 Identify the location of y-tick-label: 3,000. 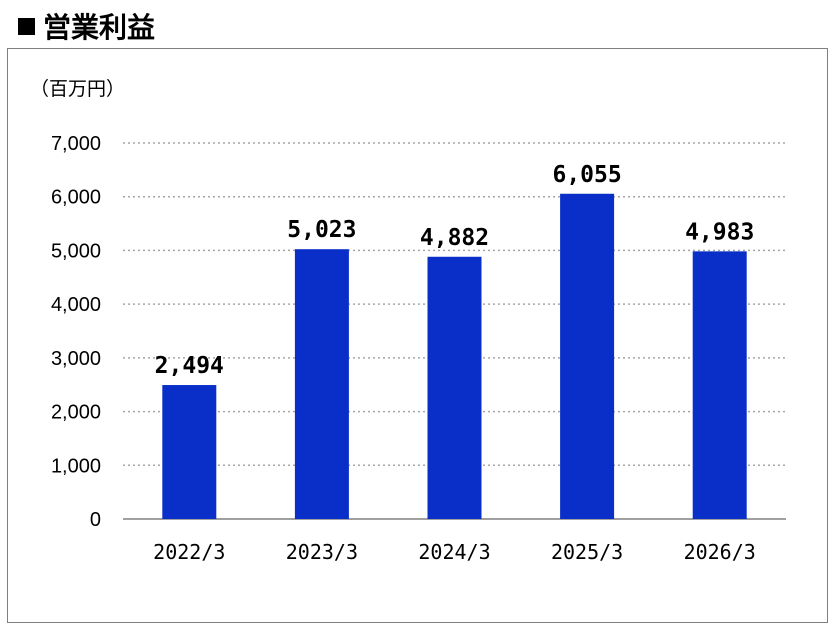
(76, 359).